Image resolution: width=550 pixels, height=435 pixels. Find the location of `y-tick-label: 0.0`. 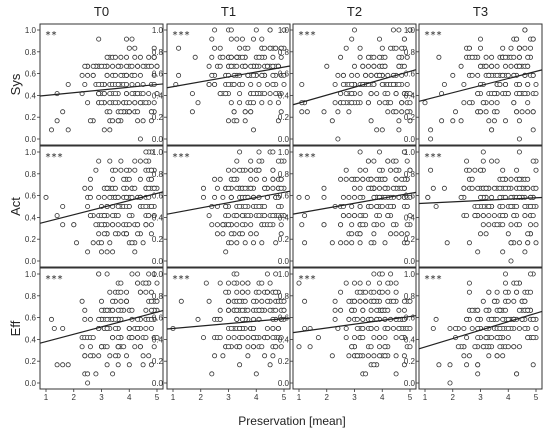

y-tick-label: 0.0 is located at coordinates (284, 383).